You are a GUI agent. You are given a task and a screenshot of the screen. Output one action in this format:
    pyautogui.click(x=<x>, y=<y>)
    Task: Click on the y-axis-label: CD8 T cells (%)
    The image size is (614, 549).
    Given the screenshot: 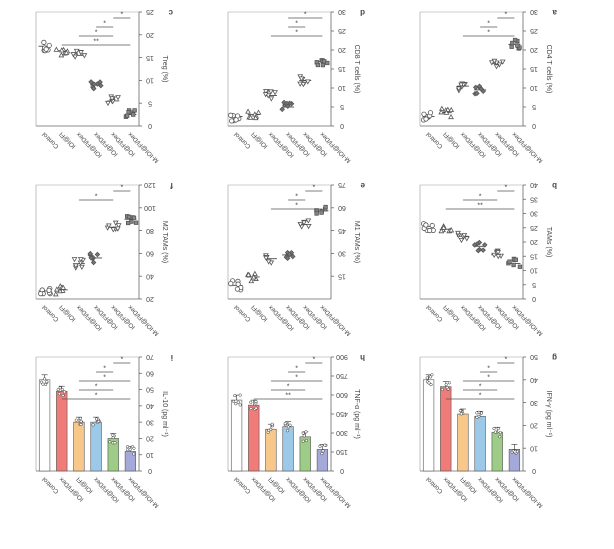 What is the action you would take?
    pyautogui.click(x=356, y=69)
    